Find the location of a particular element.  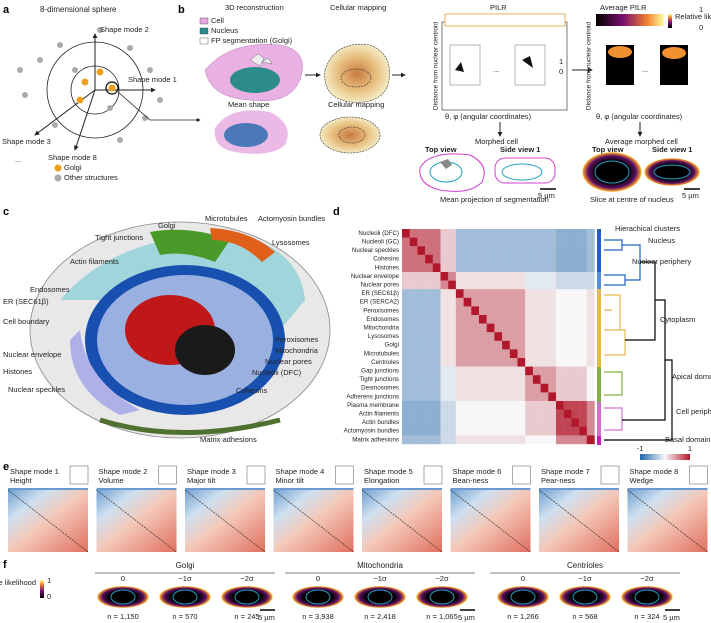

structure-label: Nuclear envelope is located at coordinates (32, 354).